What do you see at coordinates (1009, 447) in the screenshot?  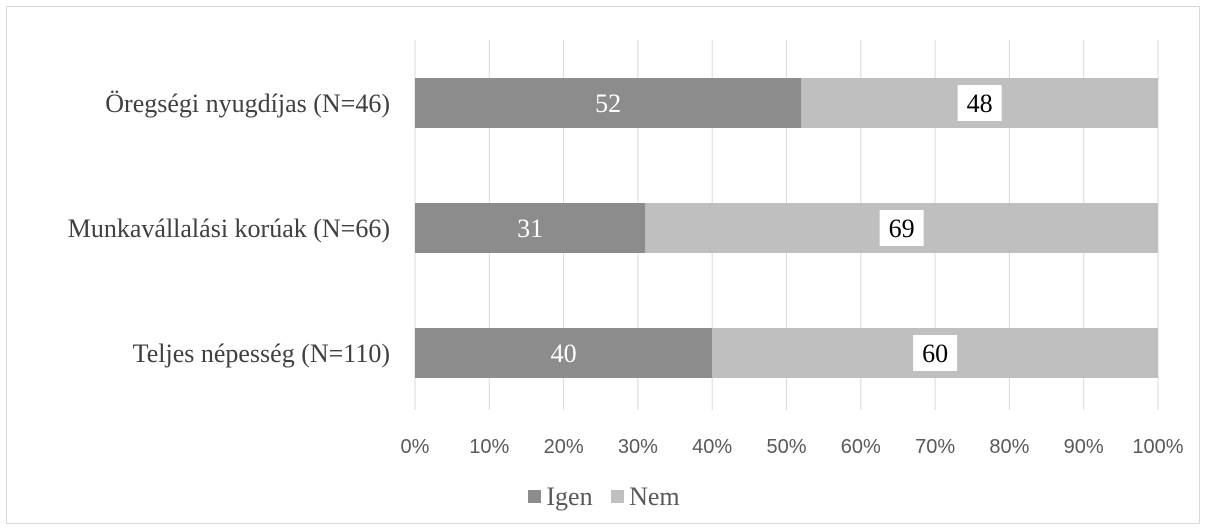 I see `x-tick-label: 80%` at bounding box center [1009, 447].